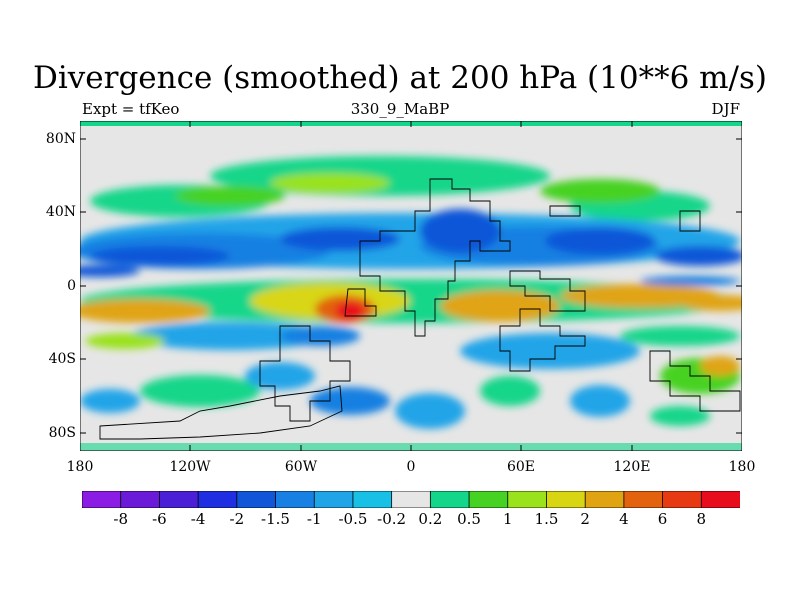 The height and width of the screenshot is (600, 800). Describe the element at coordinates (430, 519) in the screenshot. I see `color-bar-label: 0.2` at that location.